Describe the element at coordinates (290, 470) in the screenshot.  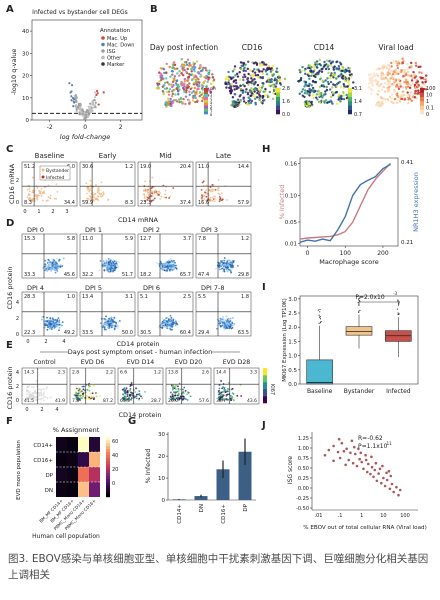
I see `panel-j-ylabel: ISG score` at that location.